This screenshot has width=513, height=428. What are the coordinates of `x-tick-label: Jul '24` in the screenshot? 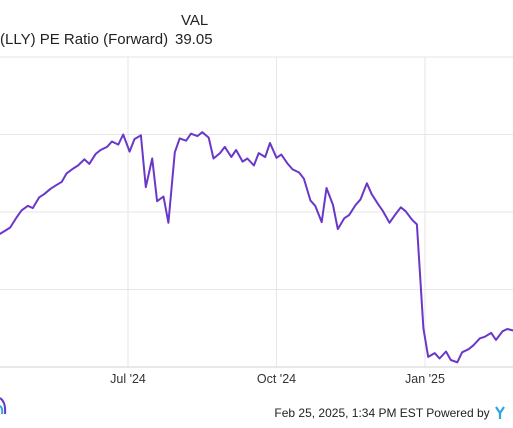 It's located at (128, 379).